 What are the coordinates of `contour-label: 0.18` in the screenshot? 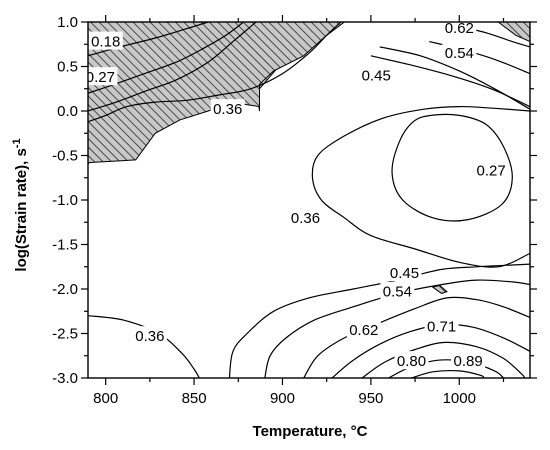 It's located at (105, 42).